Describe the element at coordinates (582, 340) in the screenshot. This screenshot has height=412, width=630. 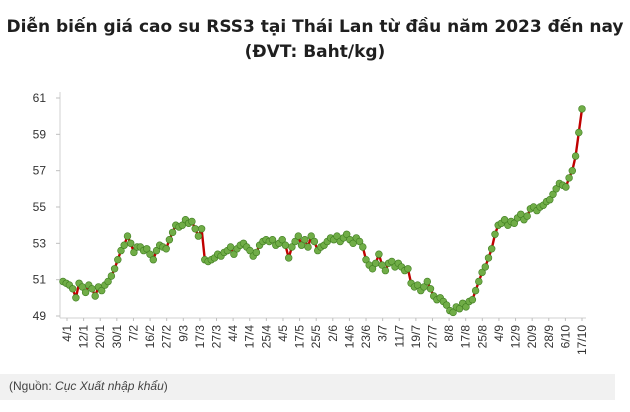
I see `x-tick-label: 17/10` at that location.